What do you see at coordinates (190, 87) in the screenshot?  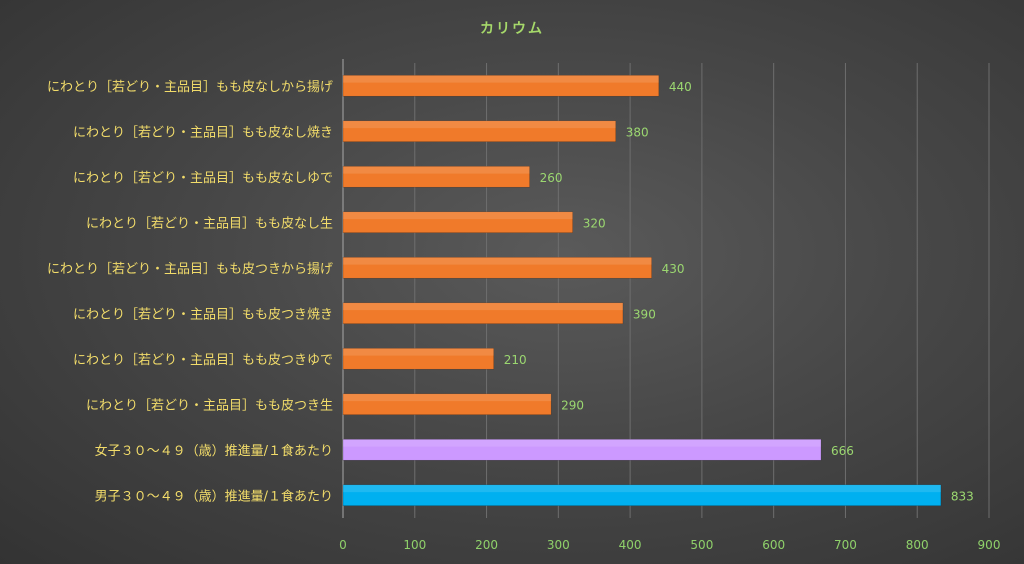 I see `category-label: にわとり［若どり・主品目］もも皮なしから揚げ` at bounding box center [190, 87].